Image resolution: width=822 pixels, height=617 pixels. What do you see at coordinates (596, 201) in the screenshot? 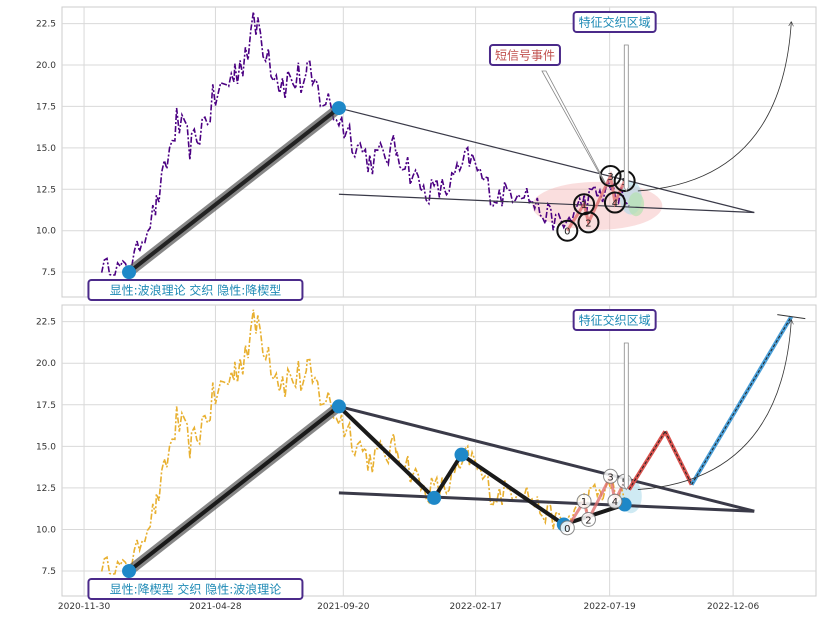
I see `sub-wave-path` at bounding box center [596, 201].